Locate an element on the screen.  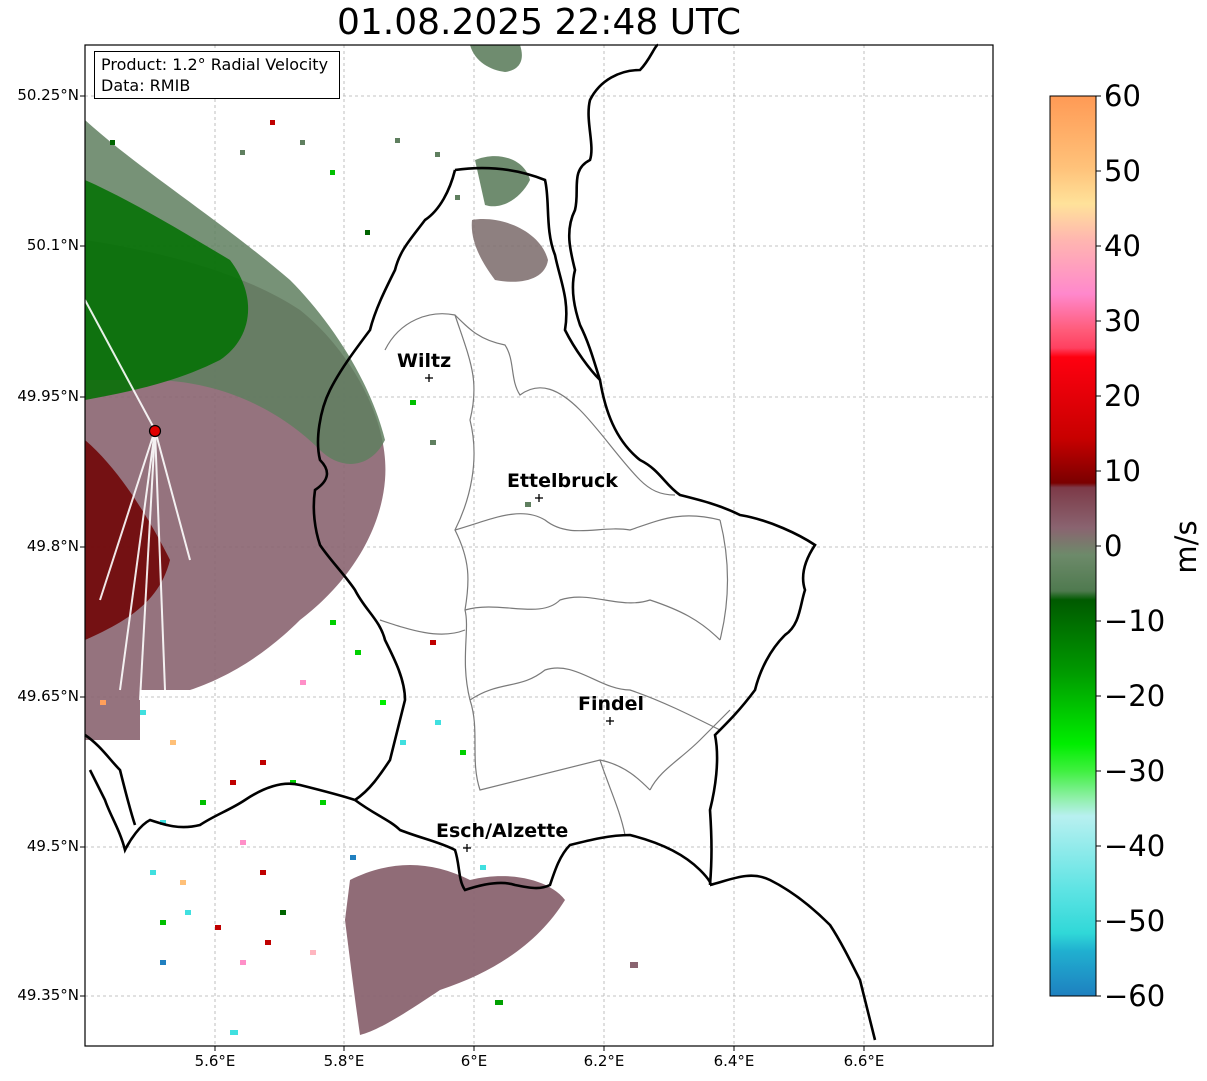
lat-tick-label: 49.8°N is located at coordinates (52, 546).